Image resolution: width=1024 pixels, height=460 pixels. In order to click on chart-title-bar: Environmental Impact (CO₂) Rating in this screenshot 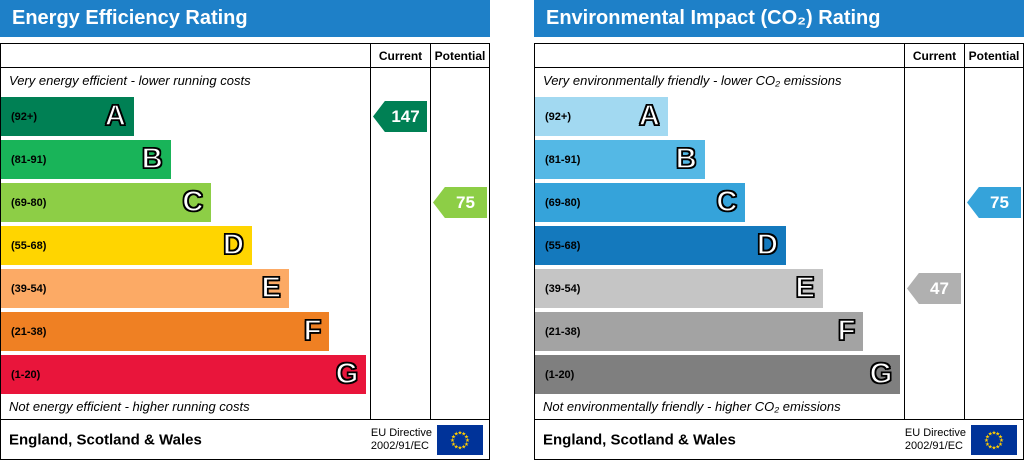, I will do `click(779, 18)`.